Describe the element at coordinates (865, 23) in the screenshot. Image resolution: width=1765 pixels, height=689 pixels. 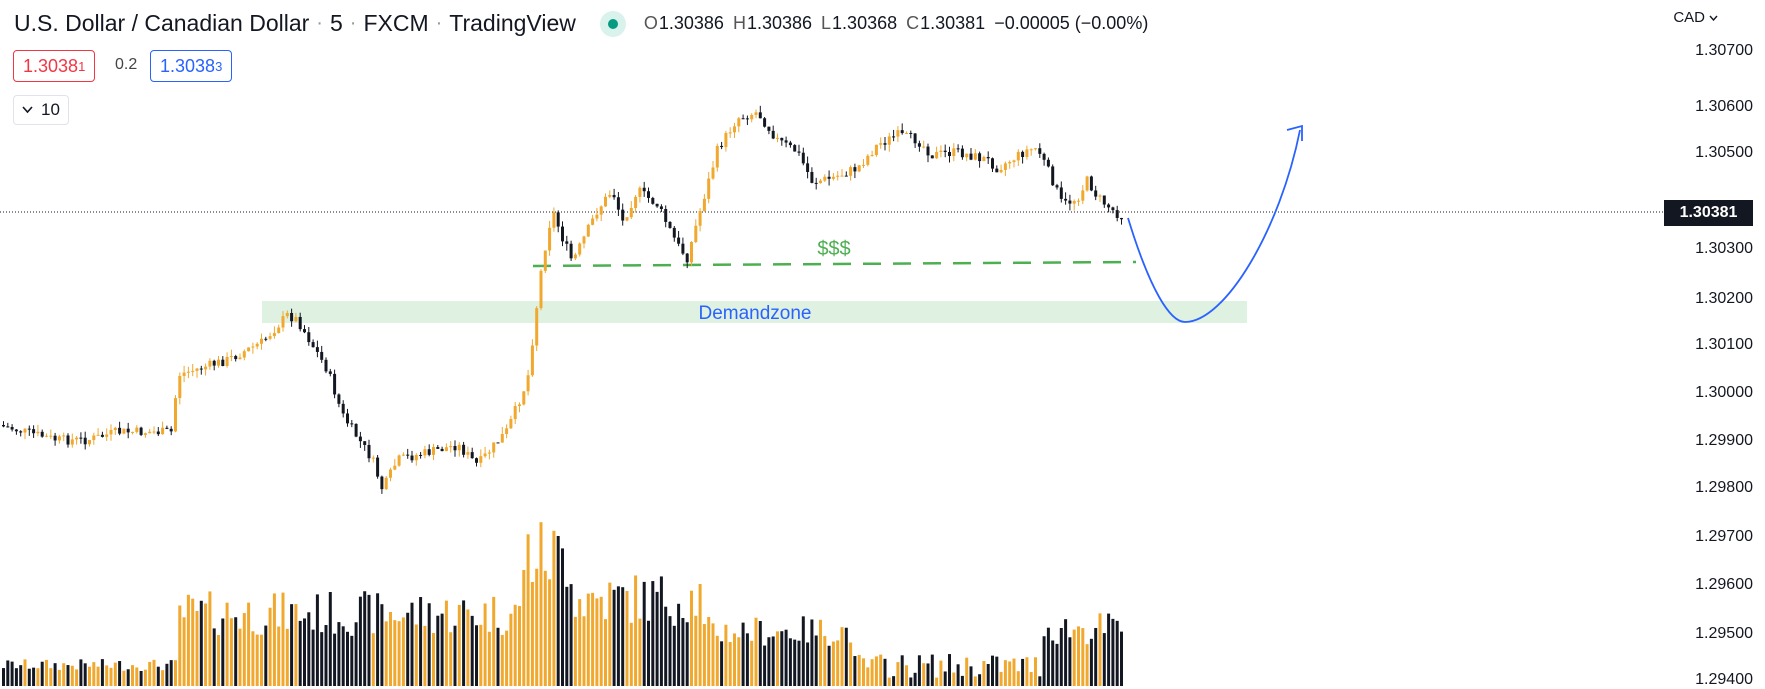
I see `low-value: 1.30368` at that location.